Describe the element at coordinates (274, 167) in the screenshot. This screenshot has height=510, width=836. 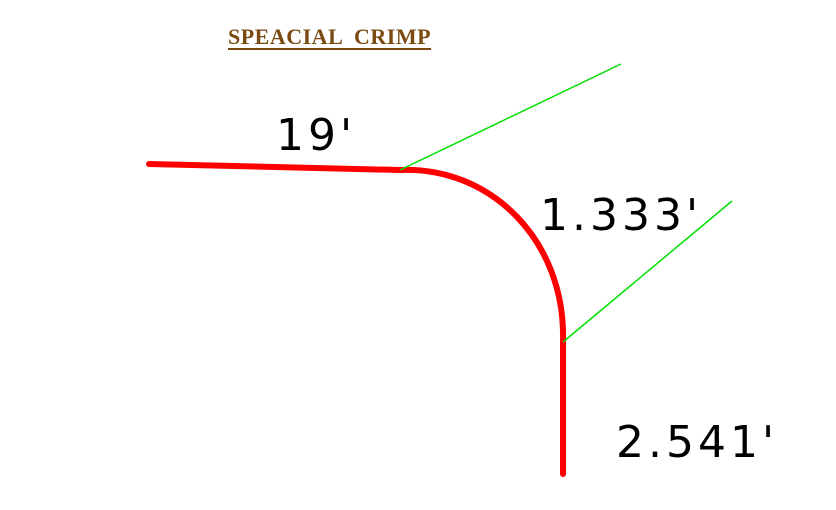
I see `crimp-profile-top-leg` at that location.